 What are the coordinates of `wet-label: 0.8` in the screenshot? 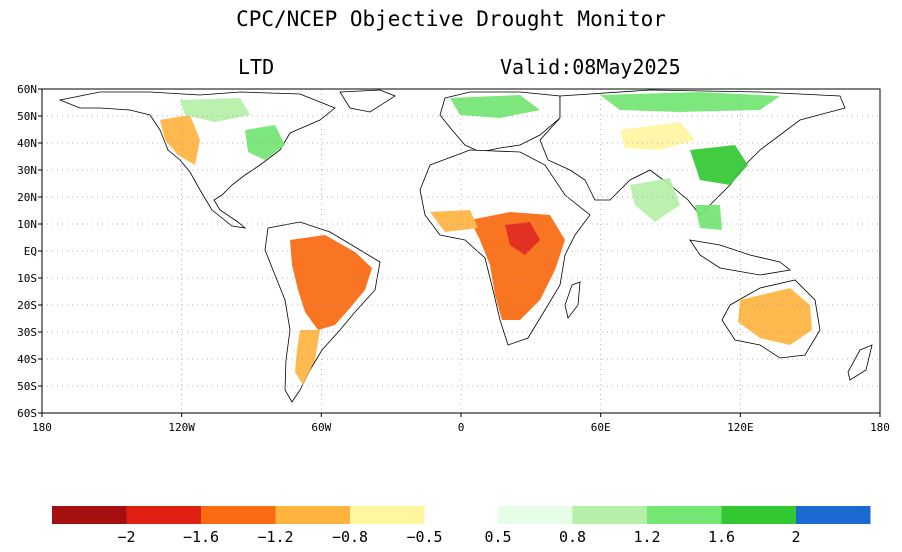 It's located at (572, 537).